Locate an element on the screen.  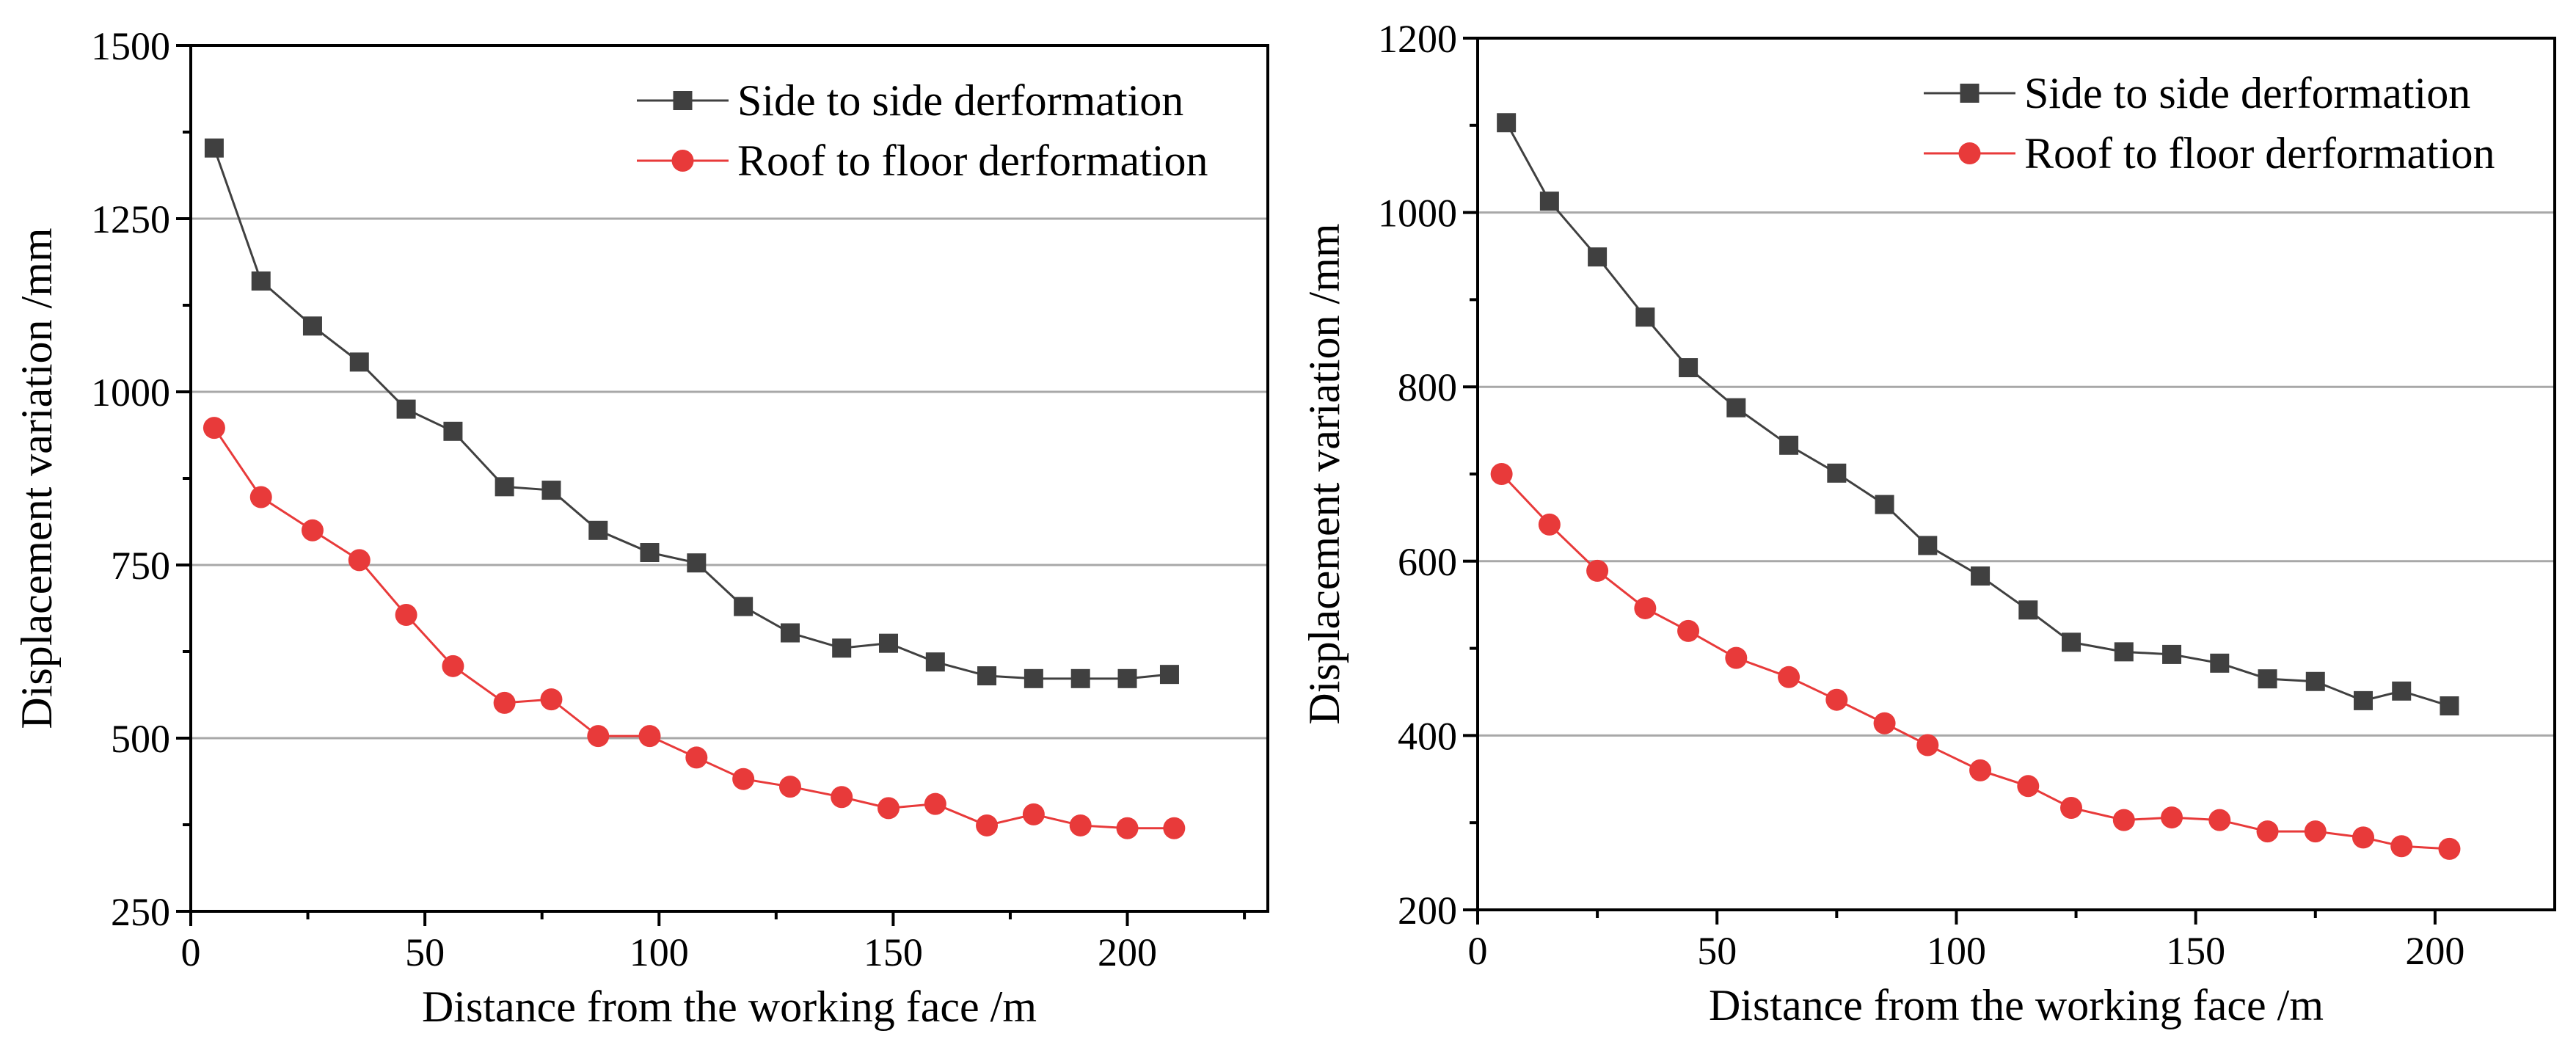
chart-2-series-2-line is located at coordinates (1975, 661).